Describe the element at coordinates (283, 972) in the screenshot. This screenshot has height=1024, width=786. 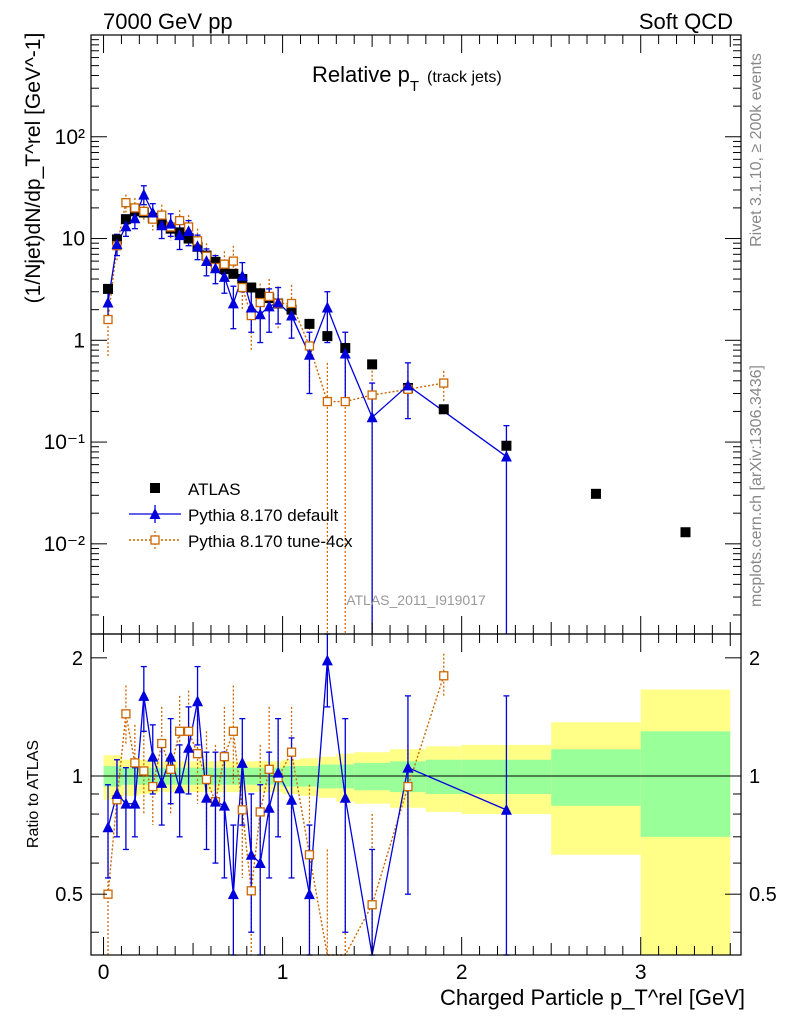
I see `x-tick-label: 1` at that location.